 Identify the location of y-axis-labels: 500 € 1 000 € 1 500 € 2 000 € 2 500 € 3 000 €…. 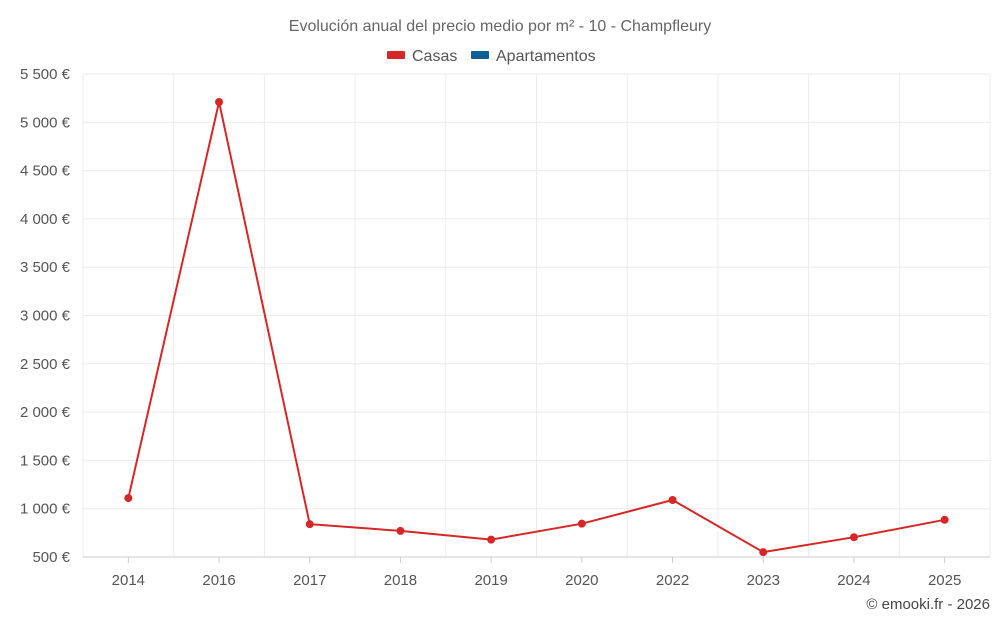
(45, 316).